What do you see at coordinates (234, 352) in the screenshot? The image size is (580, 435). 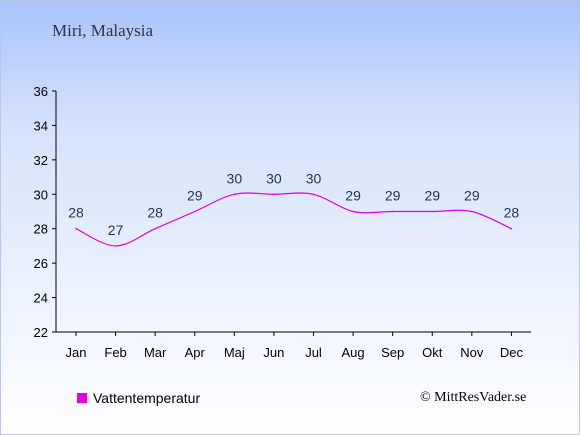 I see `x-tick-label: Maj` at bounding box center [234, 352].